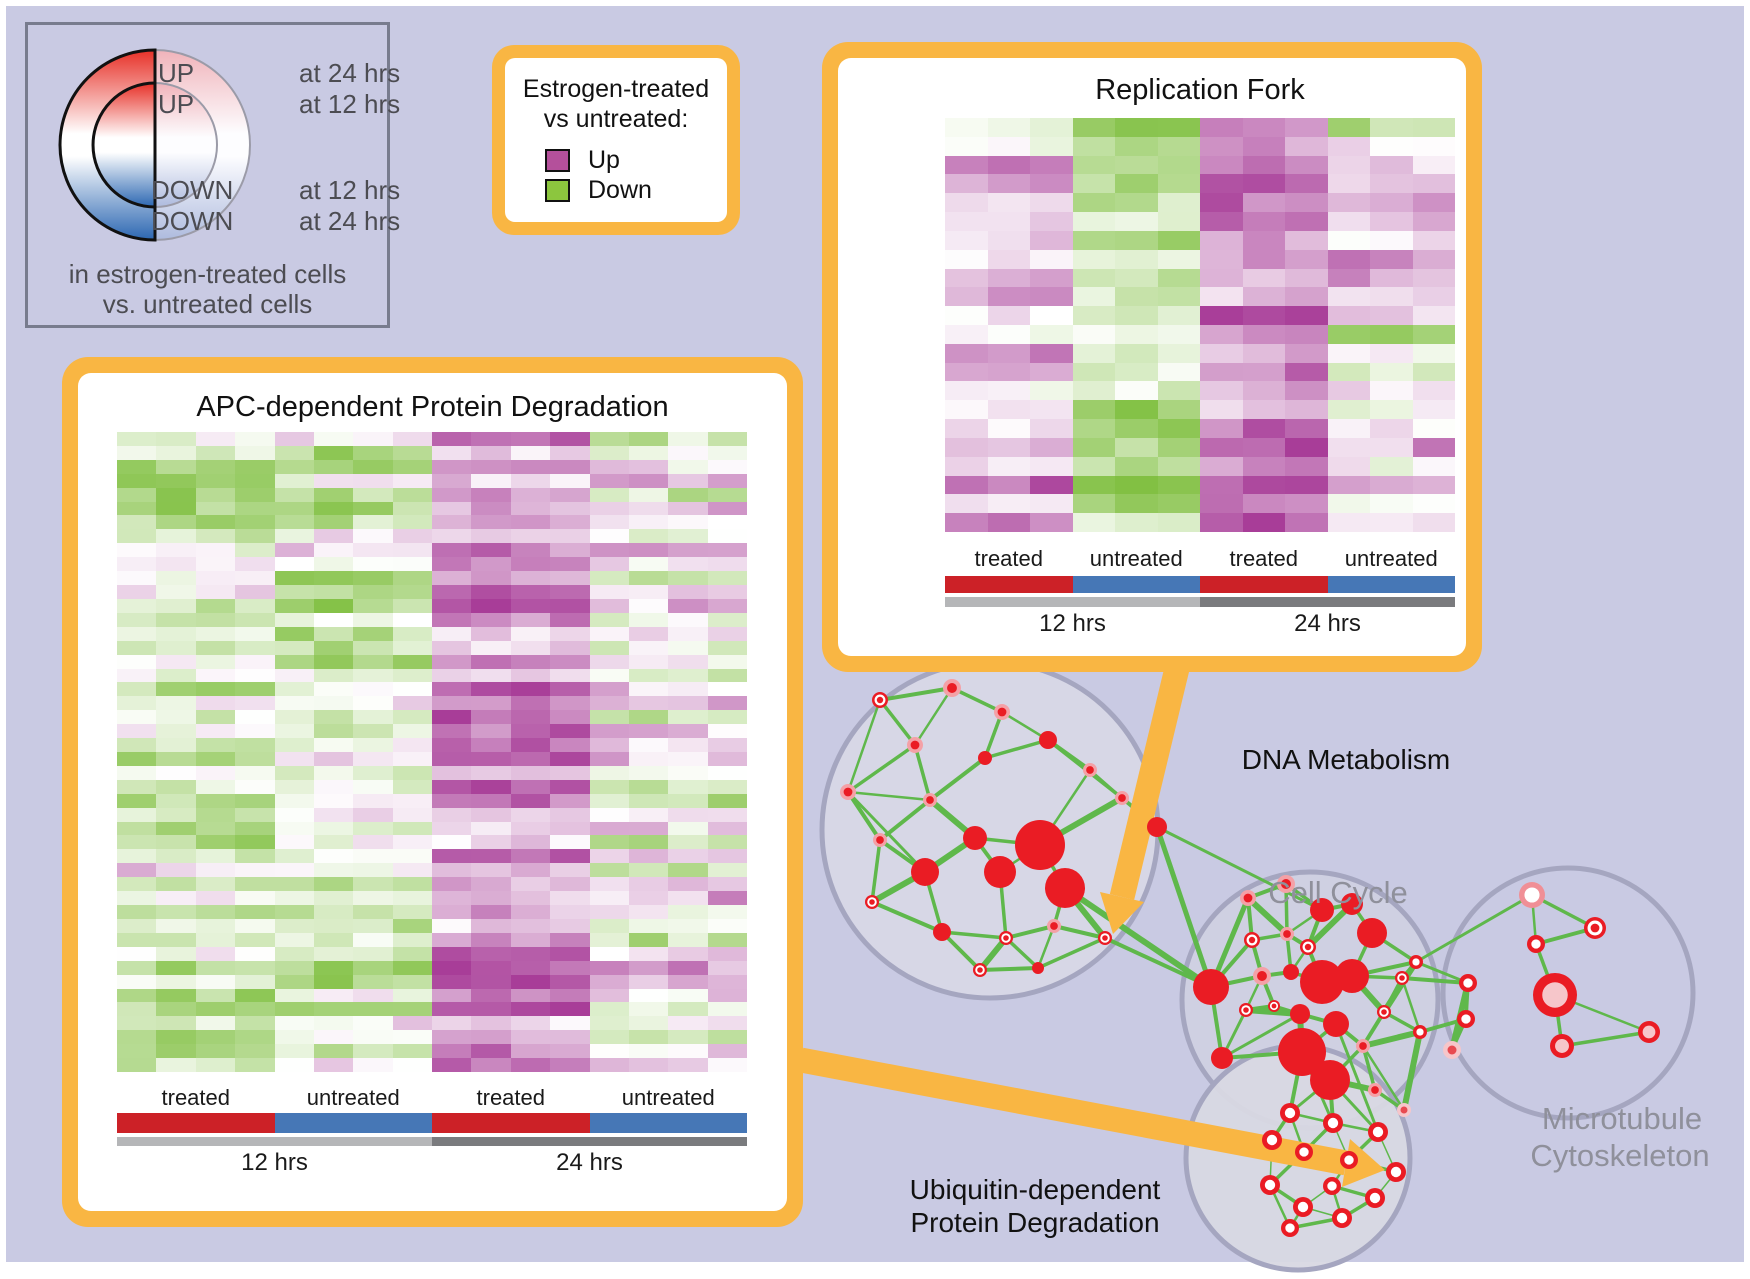 The width and height of the screenshot is (1750, 1279). What do you see at coordinates (1009, 558) in the screenshot?
I see `group-label: treated` at bounding box center [1009, 558].